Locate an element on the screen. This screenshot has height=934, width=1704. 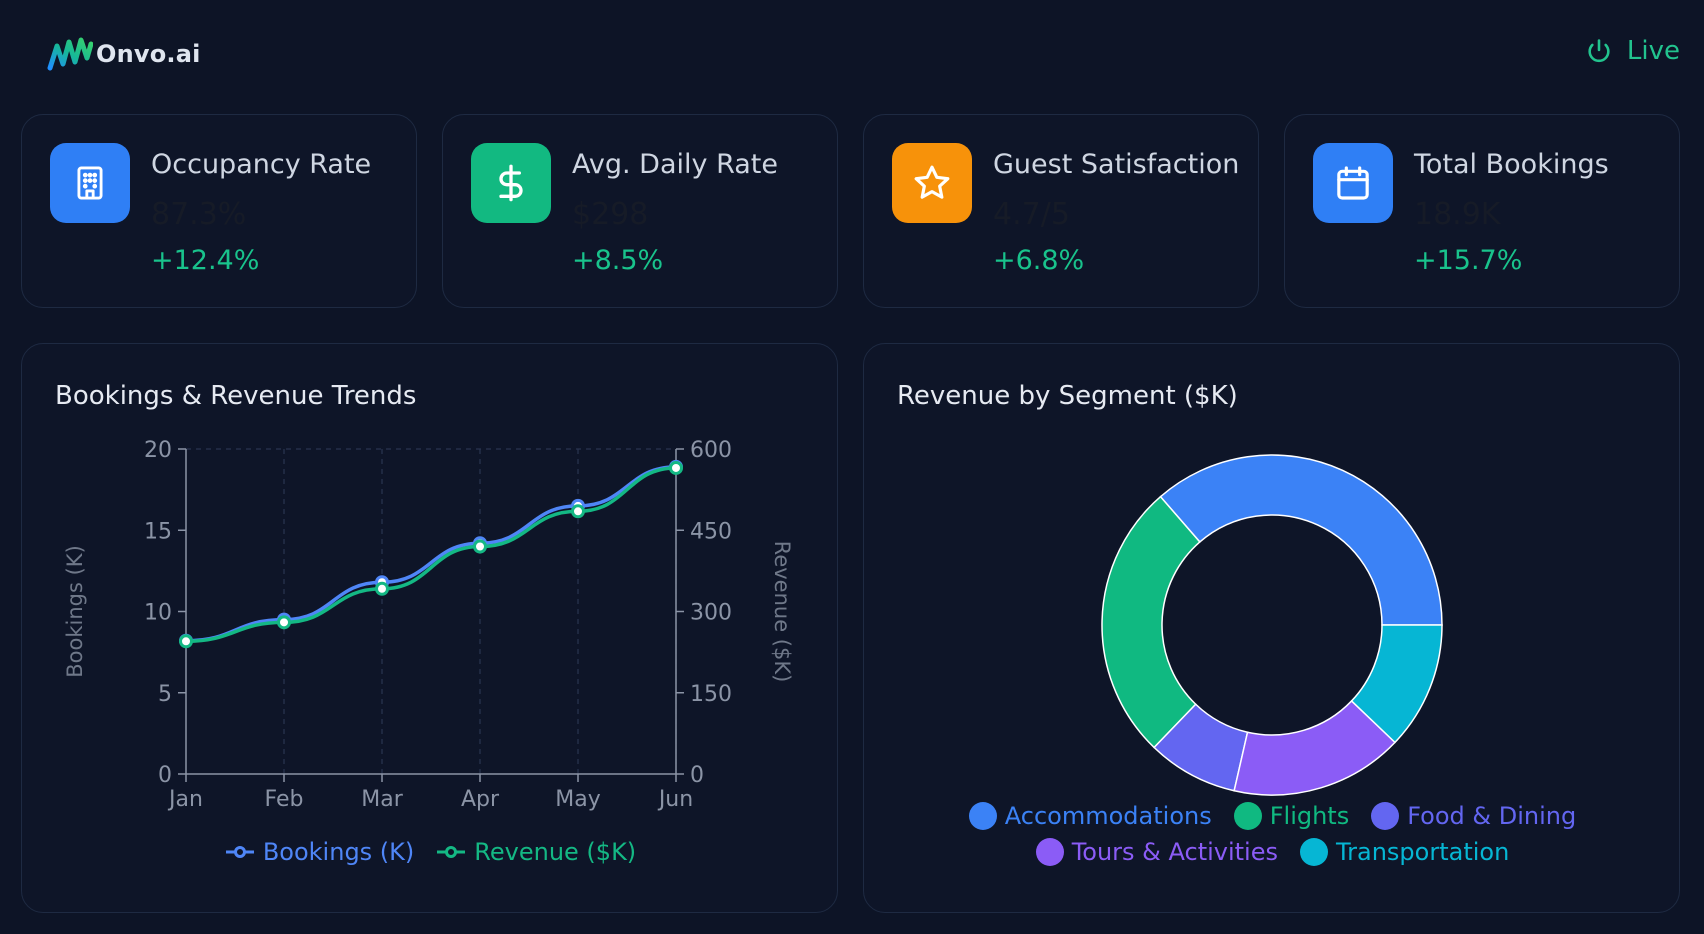
kpi-delta: +6.8% is located at coordinates (1039, 260).